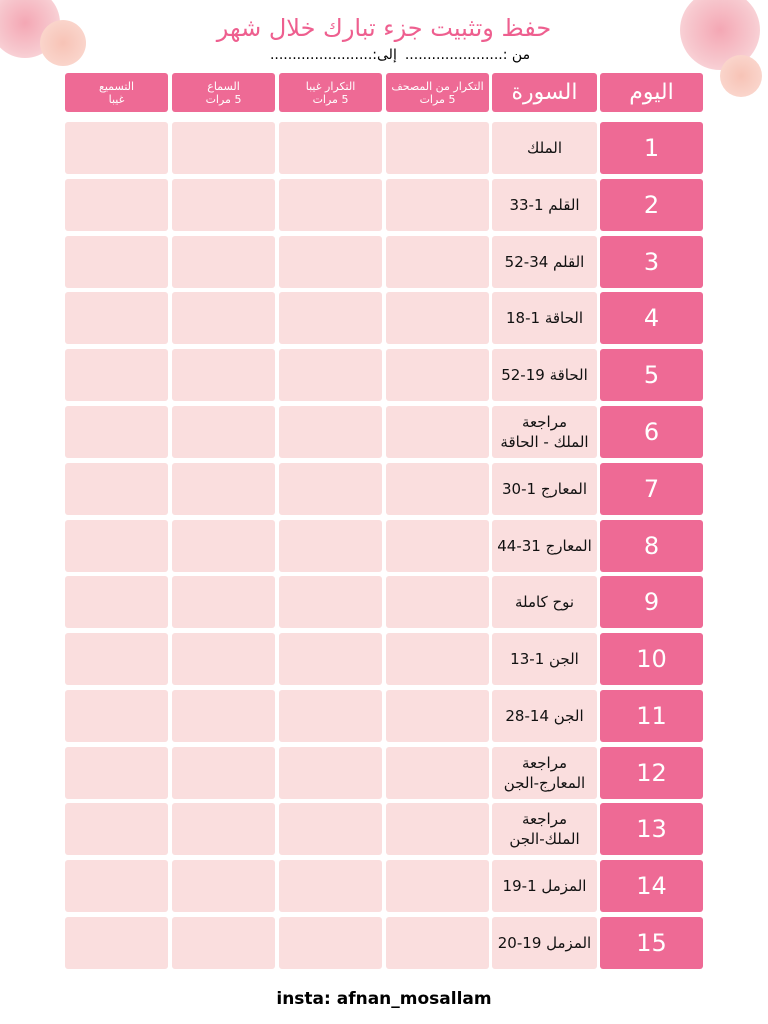 The height and width of the screenshot is (1024, 768). What do you see at coordinates (544, 772) in the screenshot?
I see `surah-cell: مراجعة المعارج-الجن` at bounding box center [544, 772].